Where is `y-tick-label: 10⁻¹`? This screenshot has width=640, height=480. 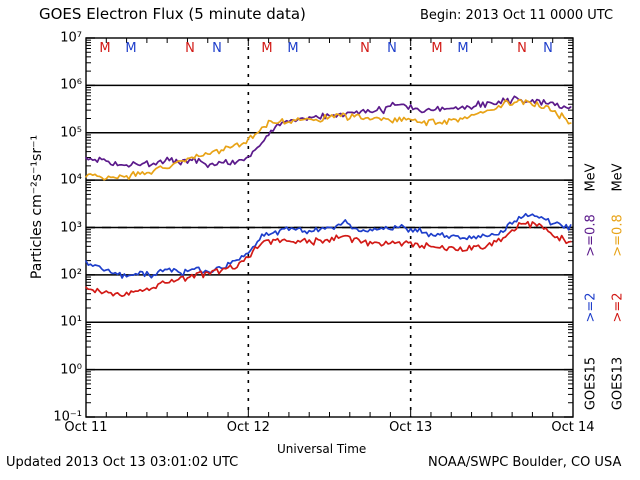 y-tick-label: 10⁻¹ is located at coordinates (67, 417).